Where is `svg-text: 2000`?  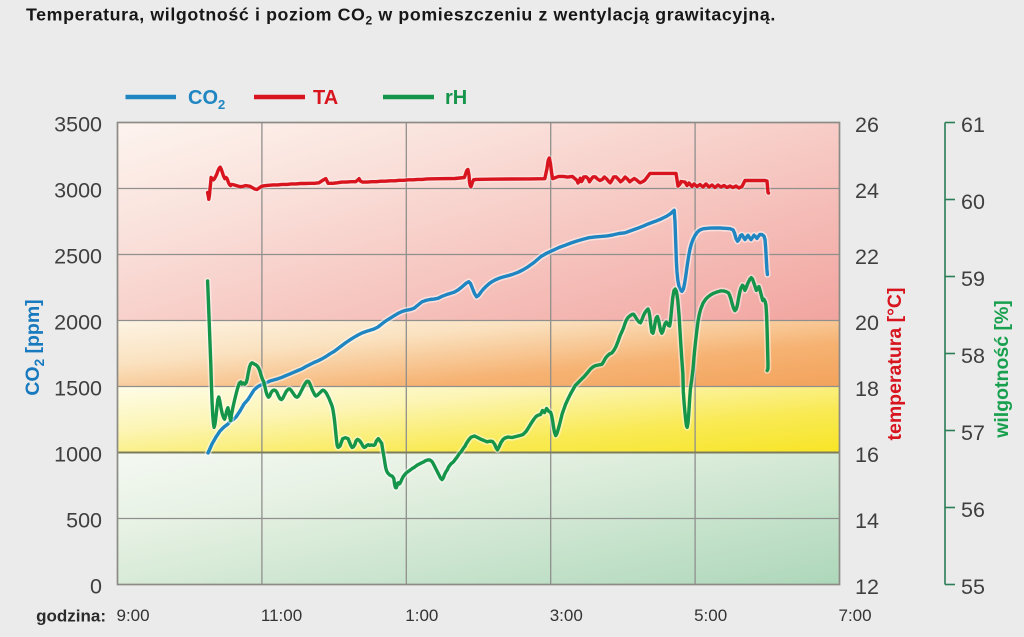
svg-text: 2000 is located at coordinates (78, 323).